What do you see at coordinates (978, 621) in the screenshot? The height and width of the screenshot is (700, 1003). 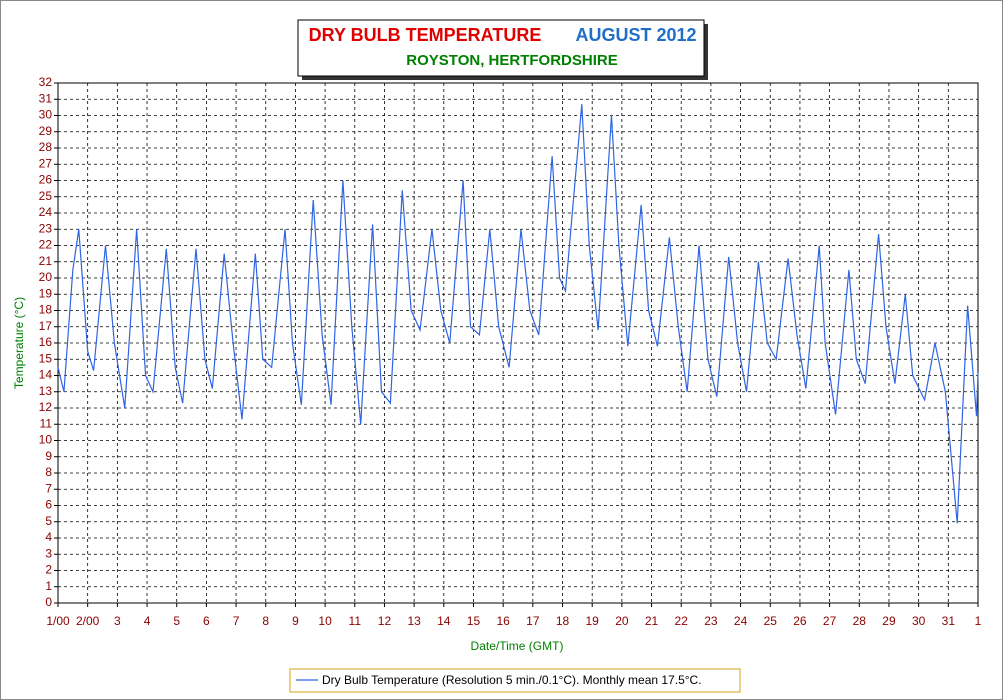 I see `x-tick-label: 1` at bounding box center [978, 621].